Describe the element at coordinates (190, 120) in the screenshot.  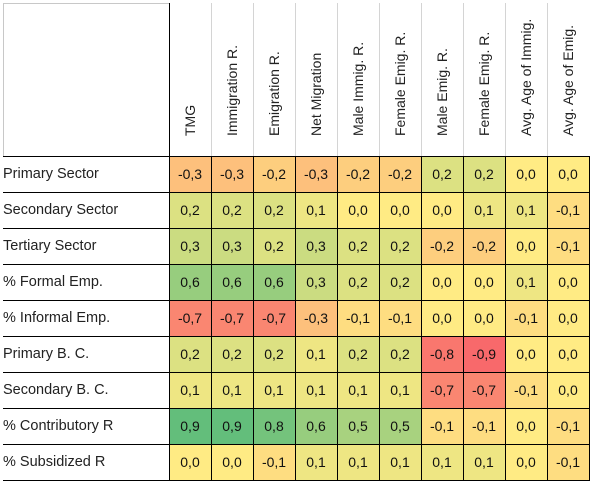
I see `column-header-label: TMG` at that location.